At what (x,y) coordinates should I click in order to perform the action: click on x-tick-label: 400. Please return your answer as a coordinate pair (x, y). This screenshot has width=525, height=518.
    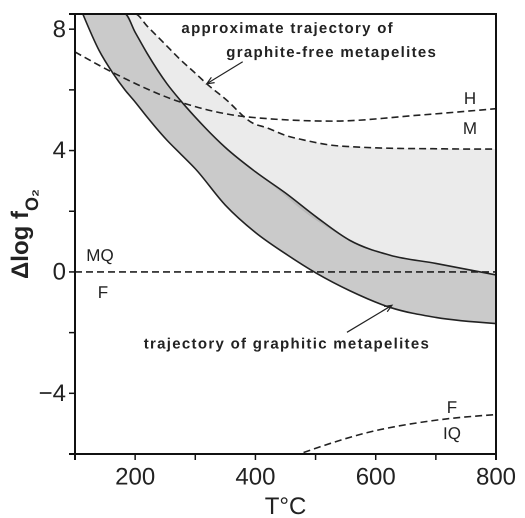
    Looking at the image, I should click on (255, 477).